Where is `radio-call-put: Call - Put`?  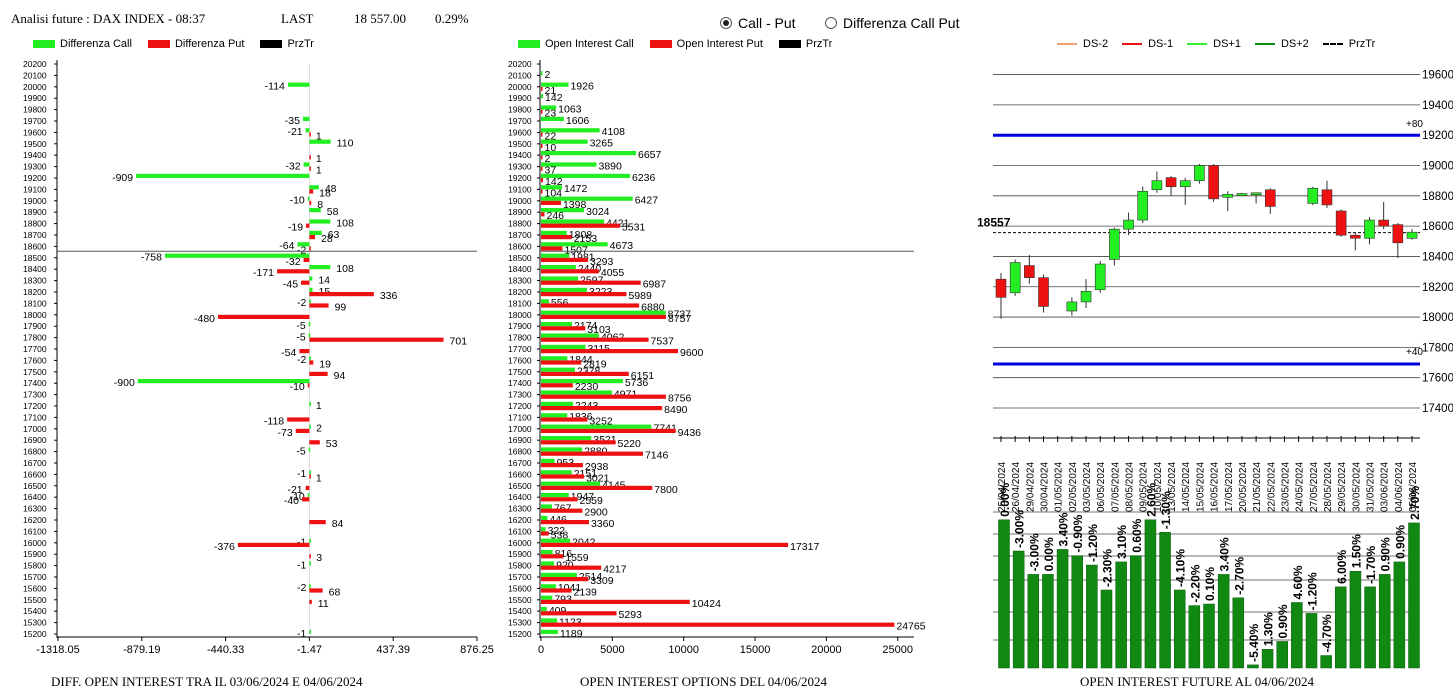
radio-call-put: Call - Put is located at coordinates (758, 23).